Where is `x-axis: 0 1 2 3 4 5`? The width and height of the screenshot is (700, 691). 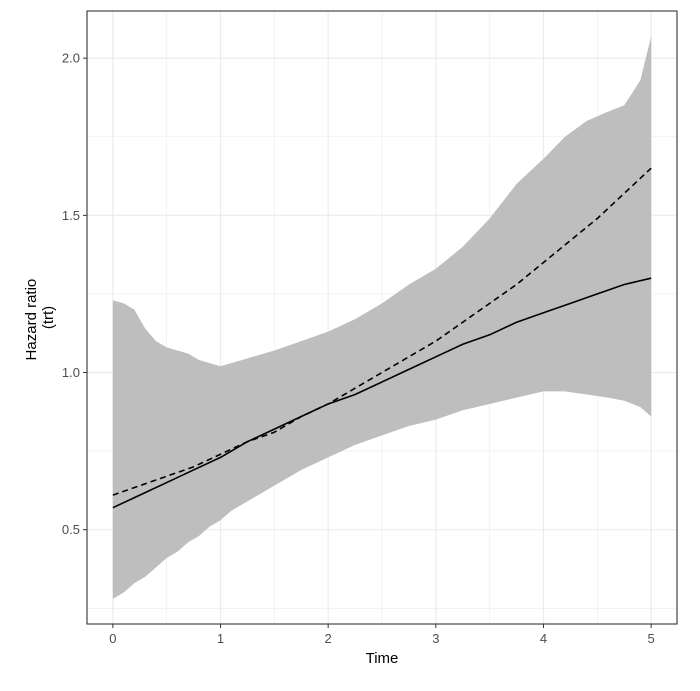 x-axis: 0 1 2 3 4 5 is located at coordinates (382, 635).